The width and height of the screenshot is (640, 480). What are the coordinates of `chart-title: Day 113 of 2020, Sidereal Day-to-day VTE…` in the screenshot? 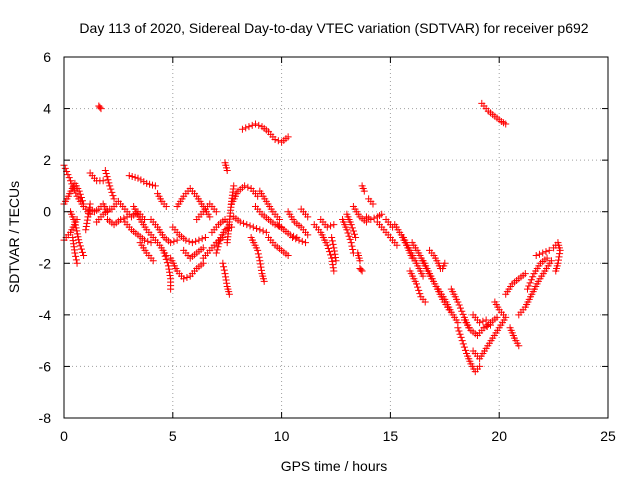 It's located at (333, 28).